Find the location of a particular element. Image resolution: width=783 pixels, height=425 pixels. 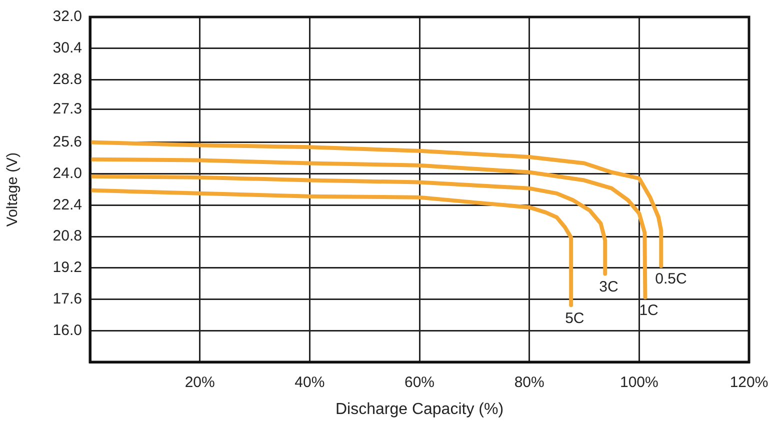

y-tick-label: 24.0 is located at coordinates (67, 173).